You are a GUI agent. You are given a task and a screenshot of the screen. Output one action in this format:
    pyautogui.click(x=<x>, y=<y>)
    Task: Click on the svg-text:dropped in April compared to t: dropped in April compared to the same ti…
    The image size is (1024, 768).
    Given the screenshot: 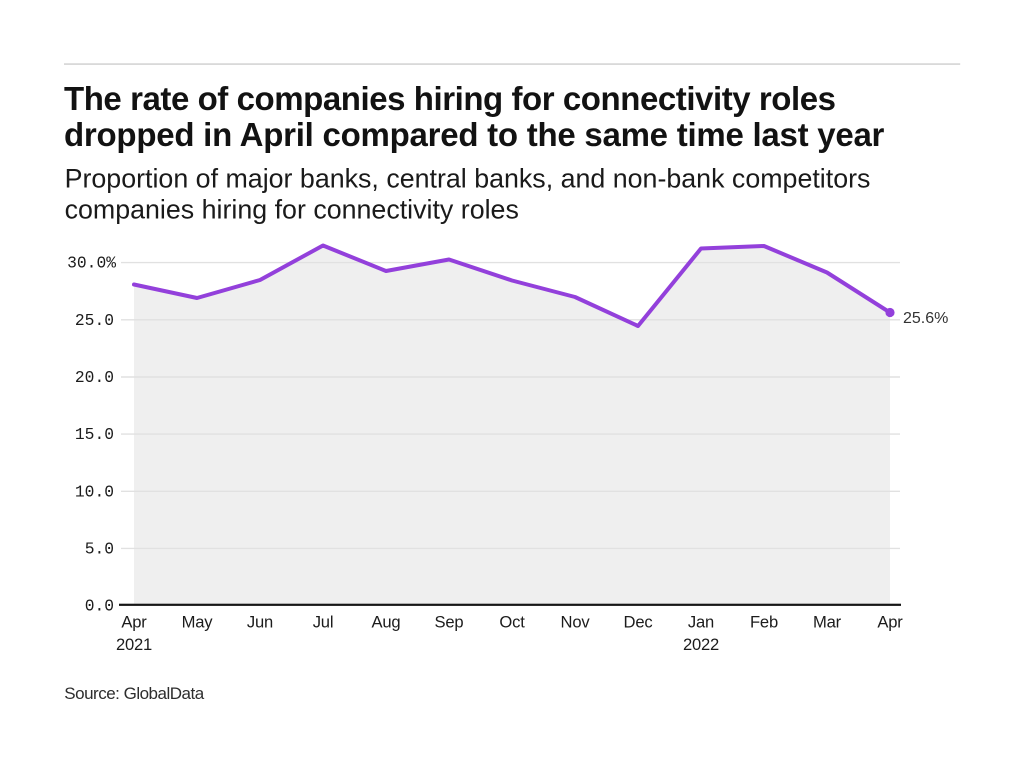 What is the action you would take?
    pyautogui.click(x=474, y=134)
    